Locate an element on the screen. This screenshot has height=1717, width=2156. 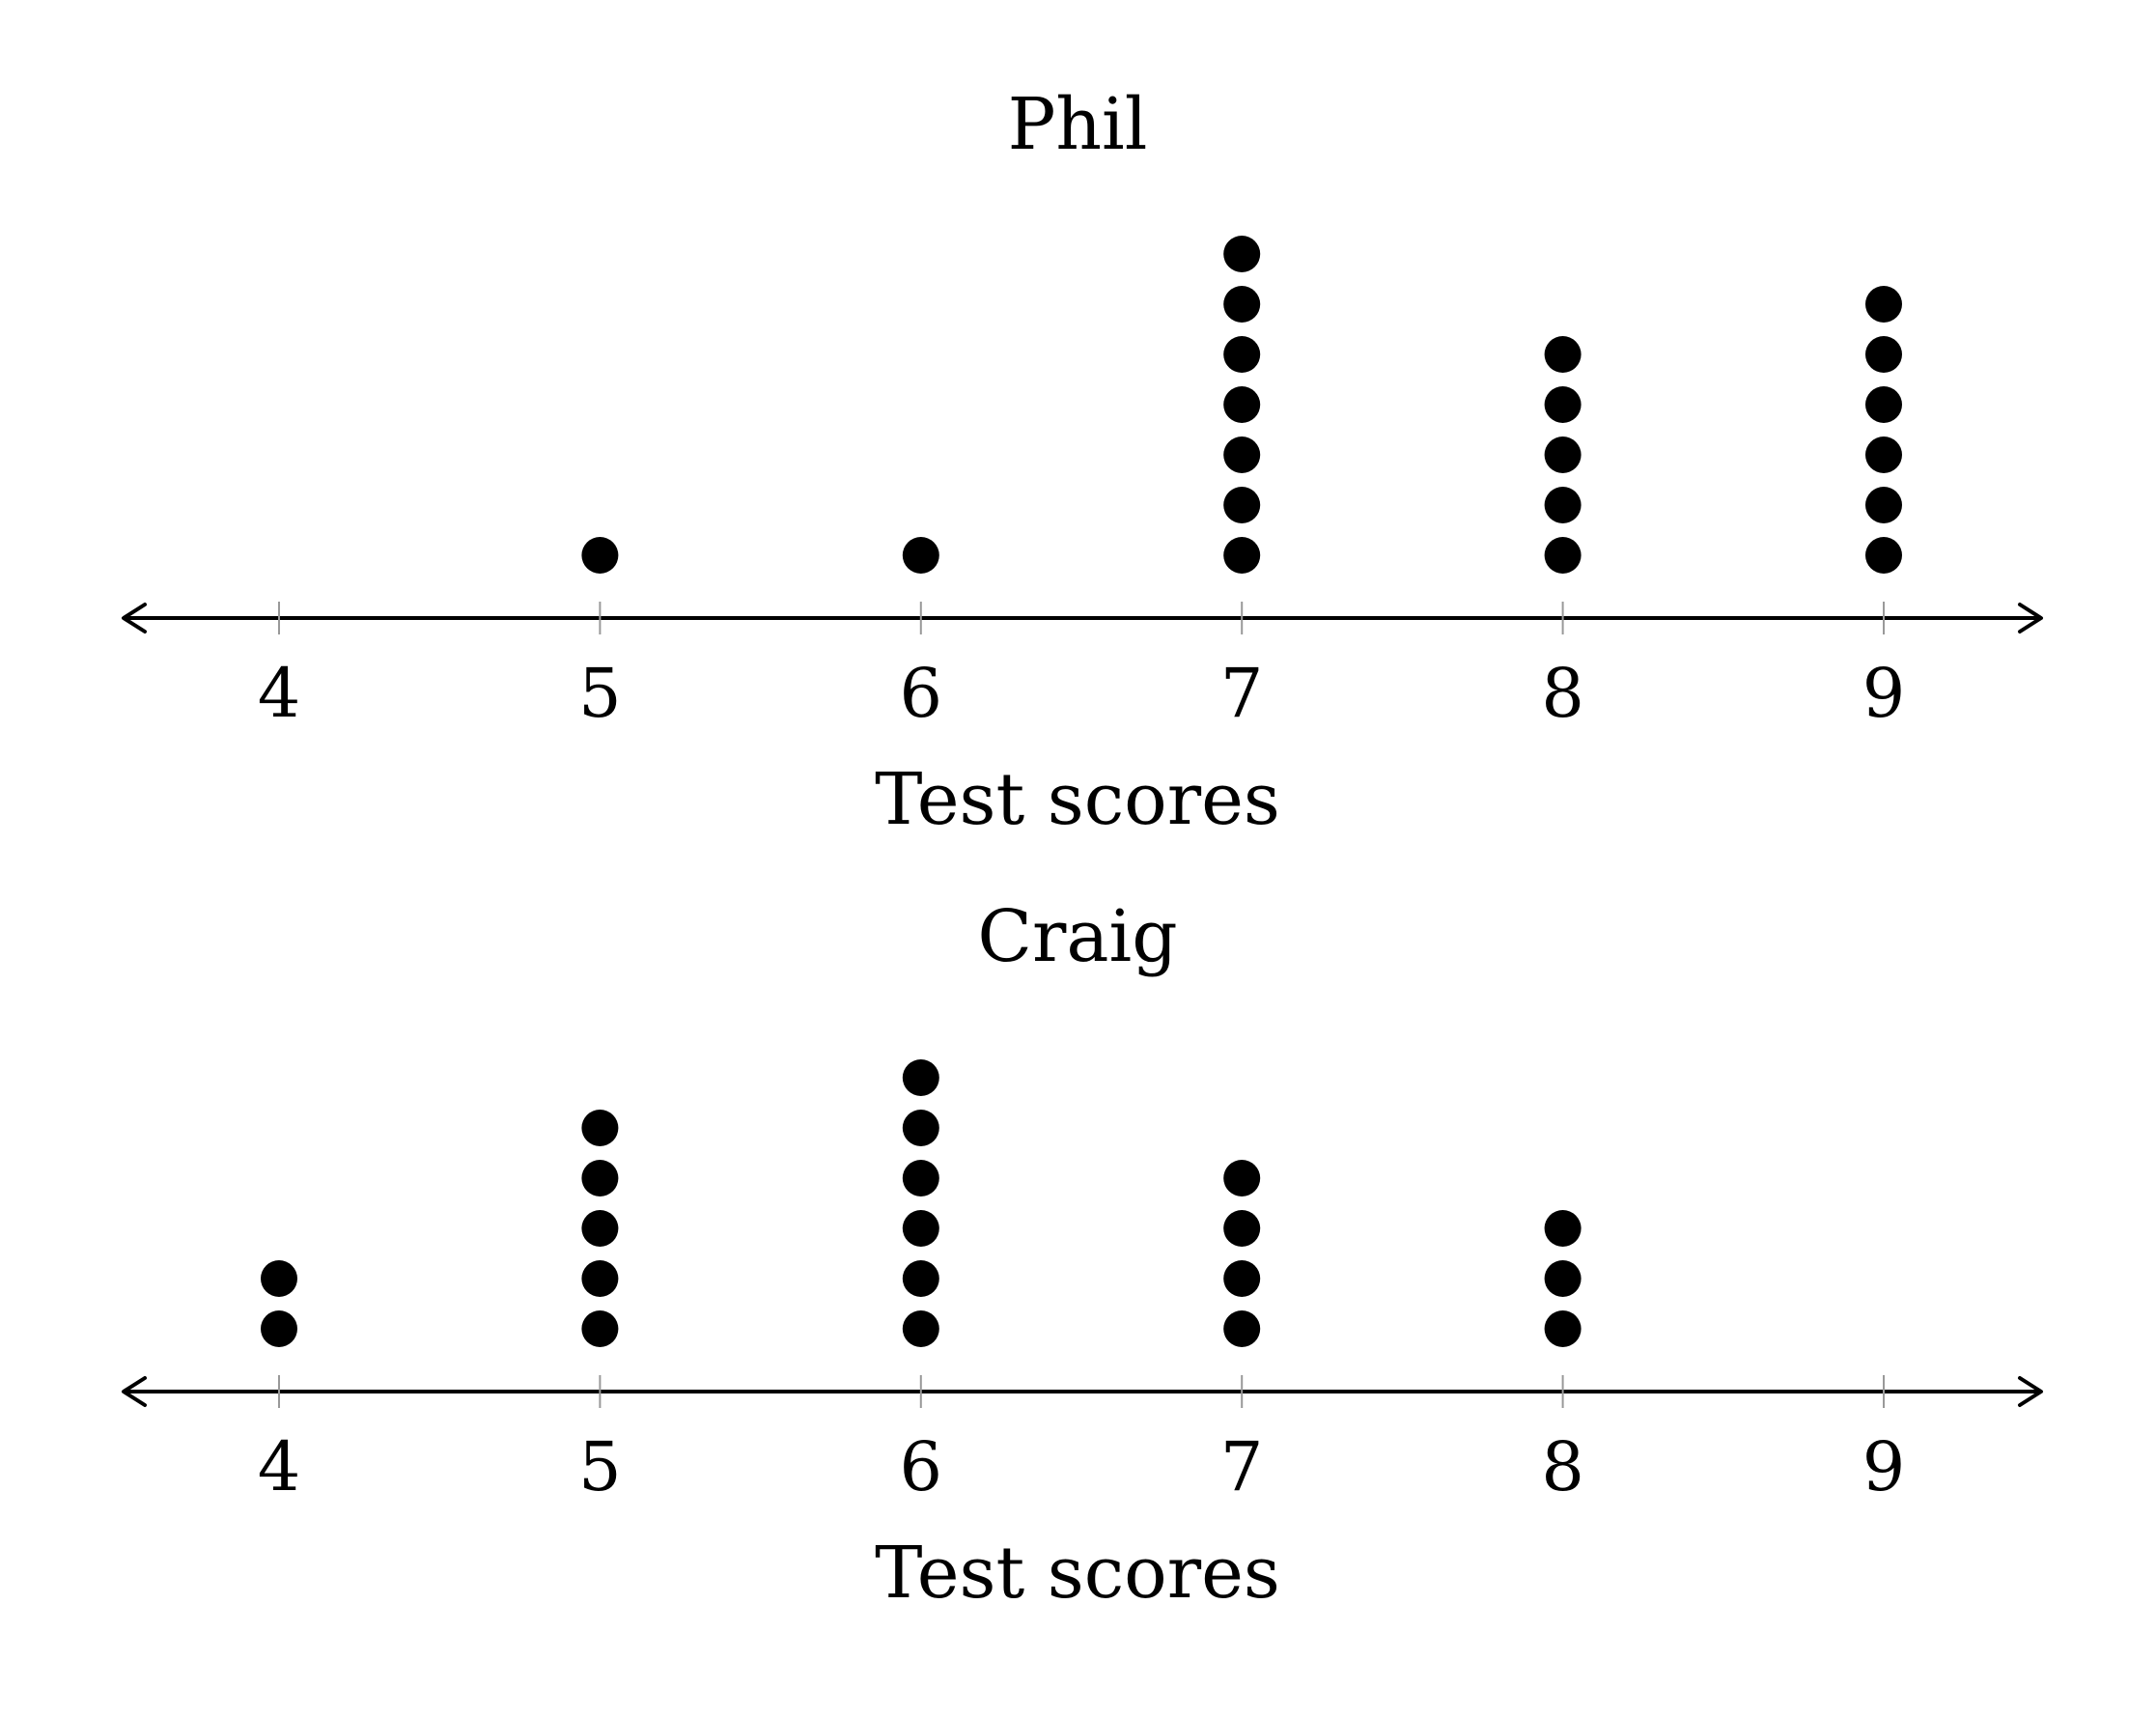
plot-title: Phil is located at coordinates (1078, 124).